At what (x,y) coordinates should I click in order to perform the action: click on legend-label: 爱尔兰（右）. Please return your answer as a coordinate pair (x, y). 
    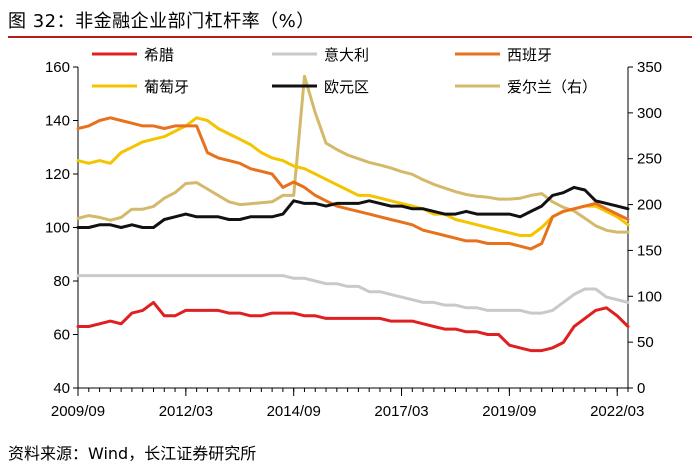
    Looking at the image, I should click on (552, 87).